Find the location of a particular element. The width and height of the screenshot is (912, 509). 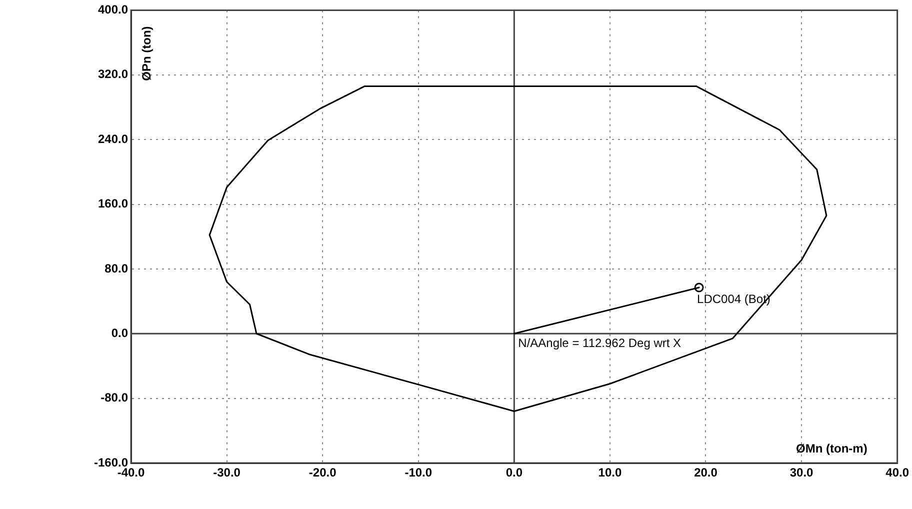

annotation: N/AAngle = 112.962 Deg wrt X is located at coordinates (600, 343).